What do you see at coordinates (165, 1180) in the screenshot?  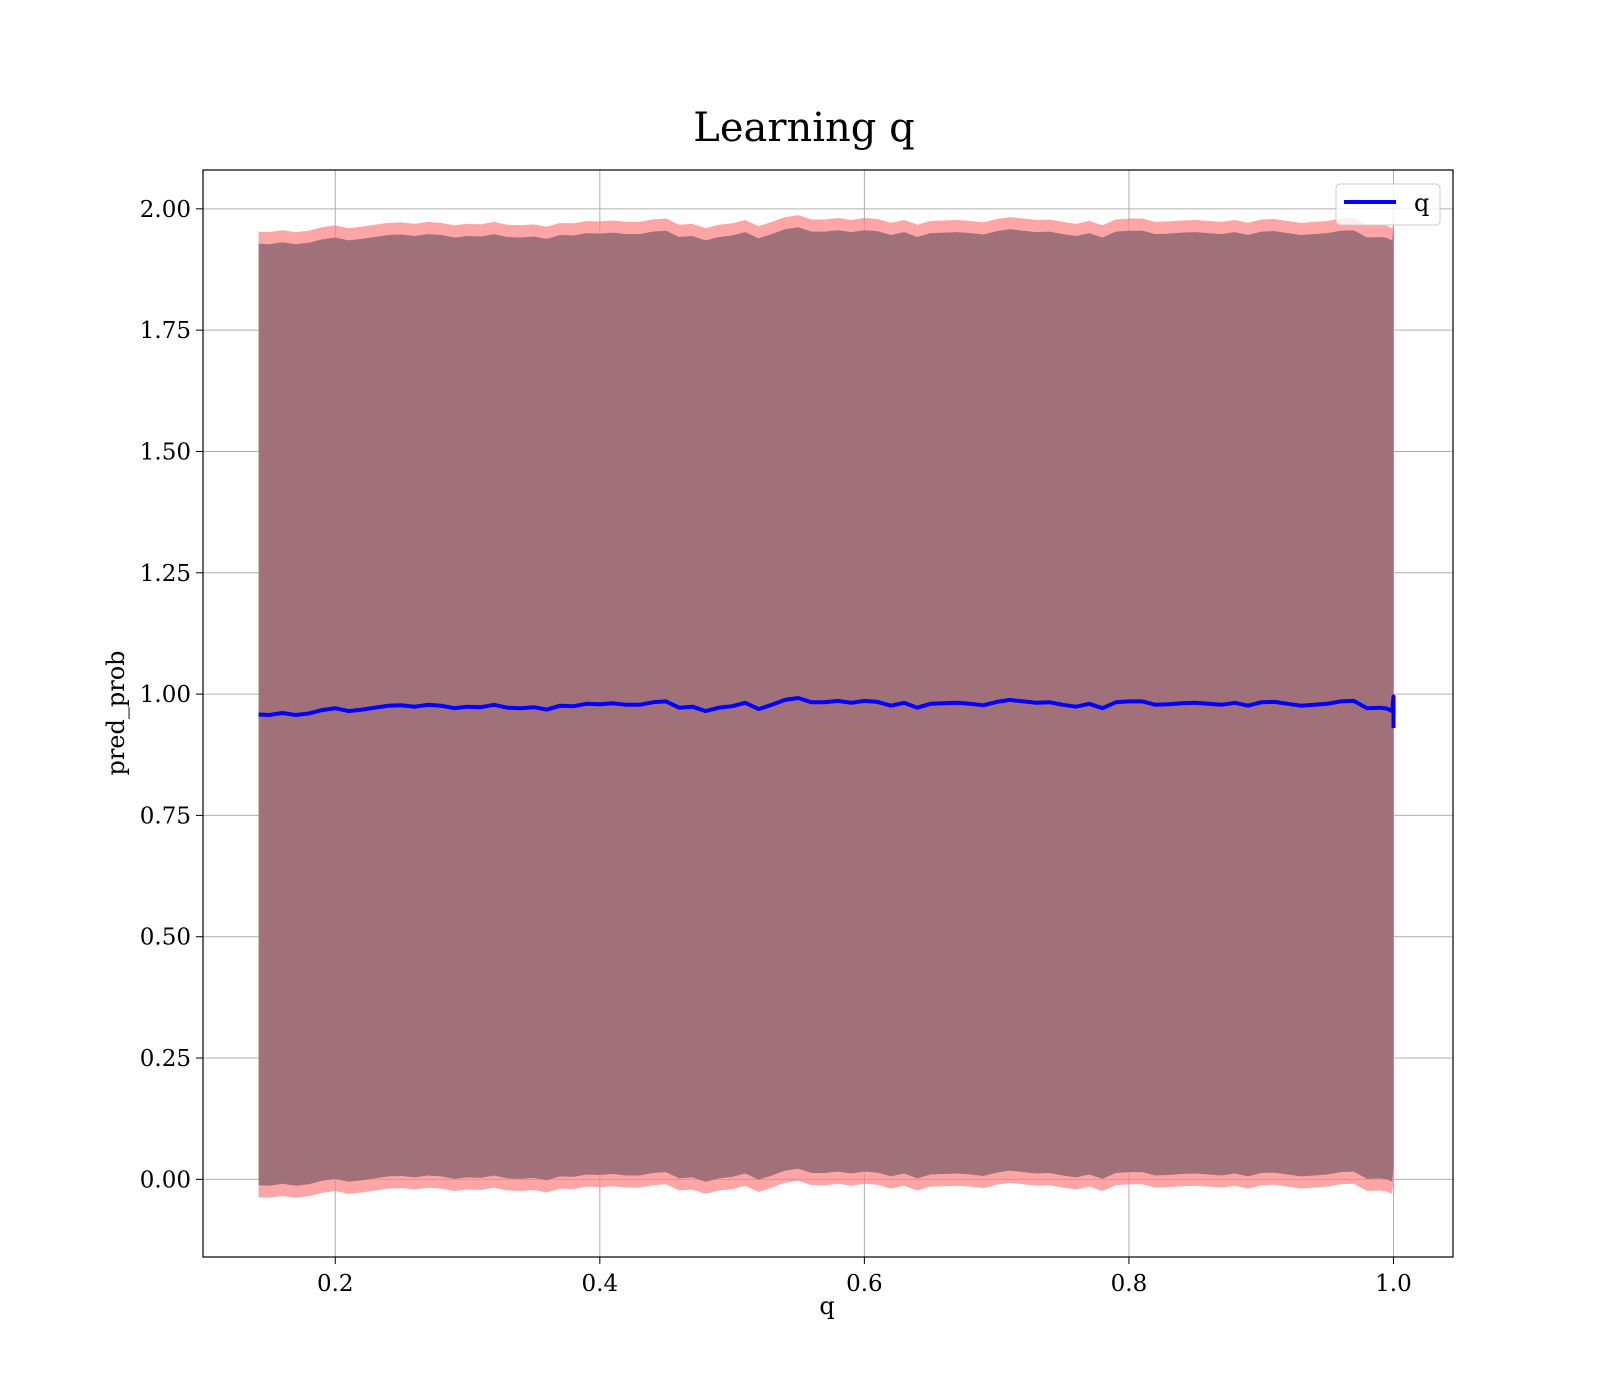 I see `y-tick-label-0: 0.00` at bounding box center [165, 1180].